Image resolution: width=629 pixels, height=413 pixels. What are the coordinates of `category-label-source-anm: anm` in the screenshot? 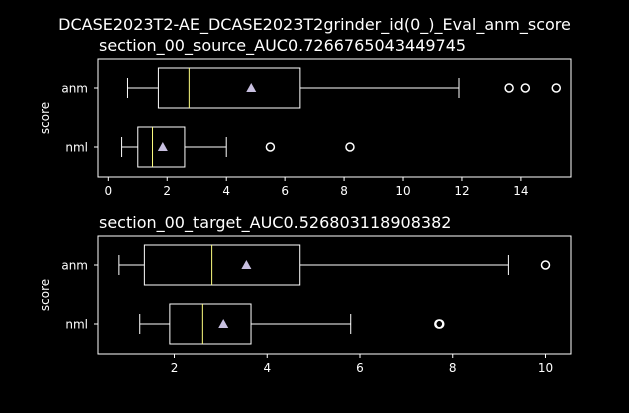 It's located at (74, 89).